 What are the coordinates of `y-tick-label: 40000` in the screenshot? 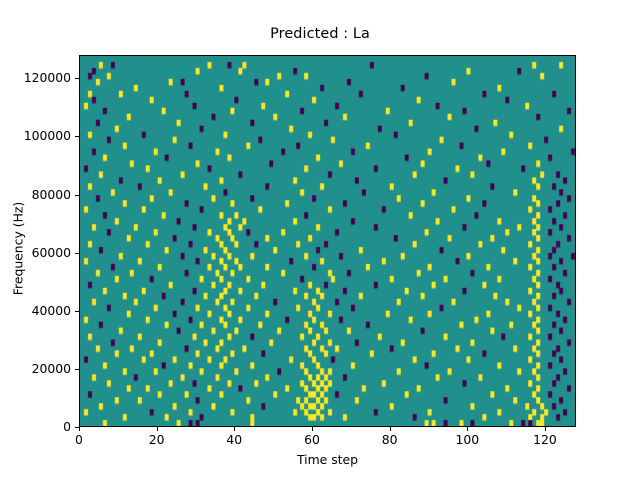 It's located at (51, 310).